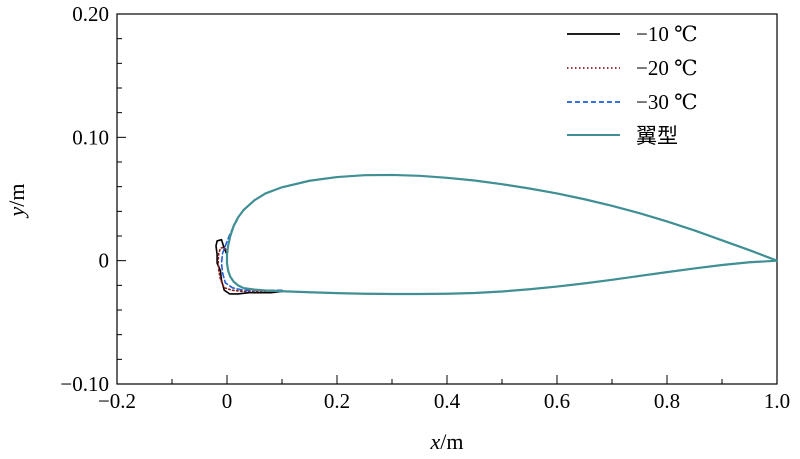 The height and width of the screenshot is (459, 800). I want to click on legend-label-minus10: −10 ℃, so click(667, 34).